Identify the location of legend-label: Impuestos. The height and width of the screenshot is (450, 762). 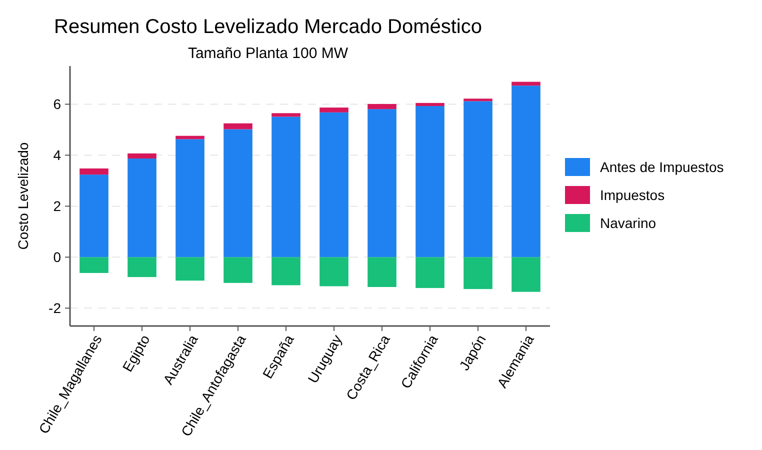
(632, 194).